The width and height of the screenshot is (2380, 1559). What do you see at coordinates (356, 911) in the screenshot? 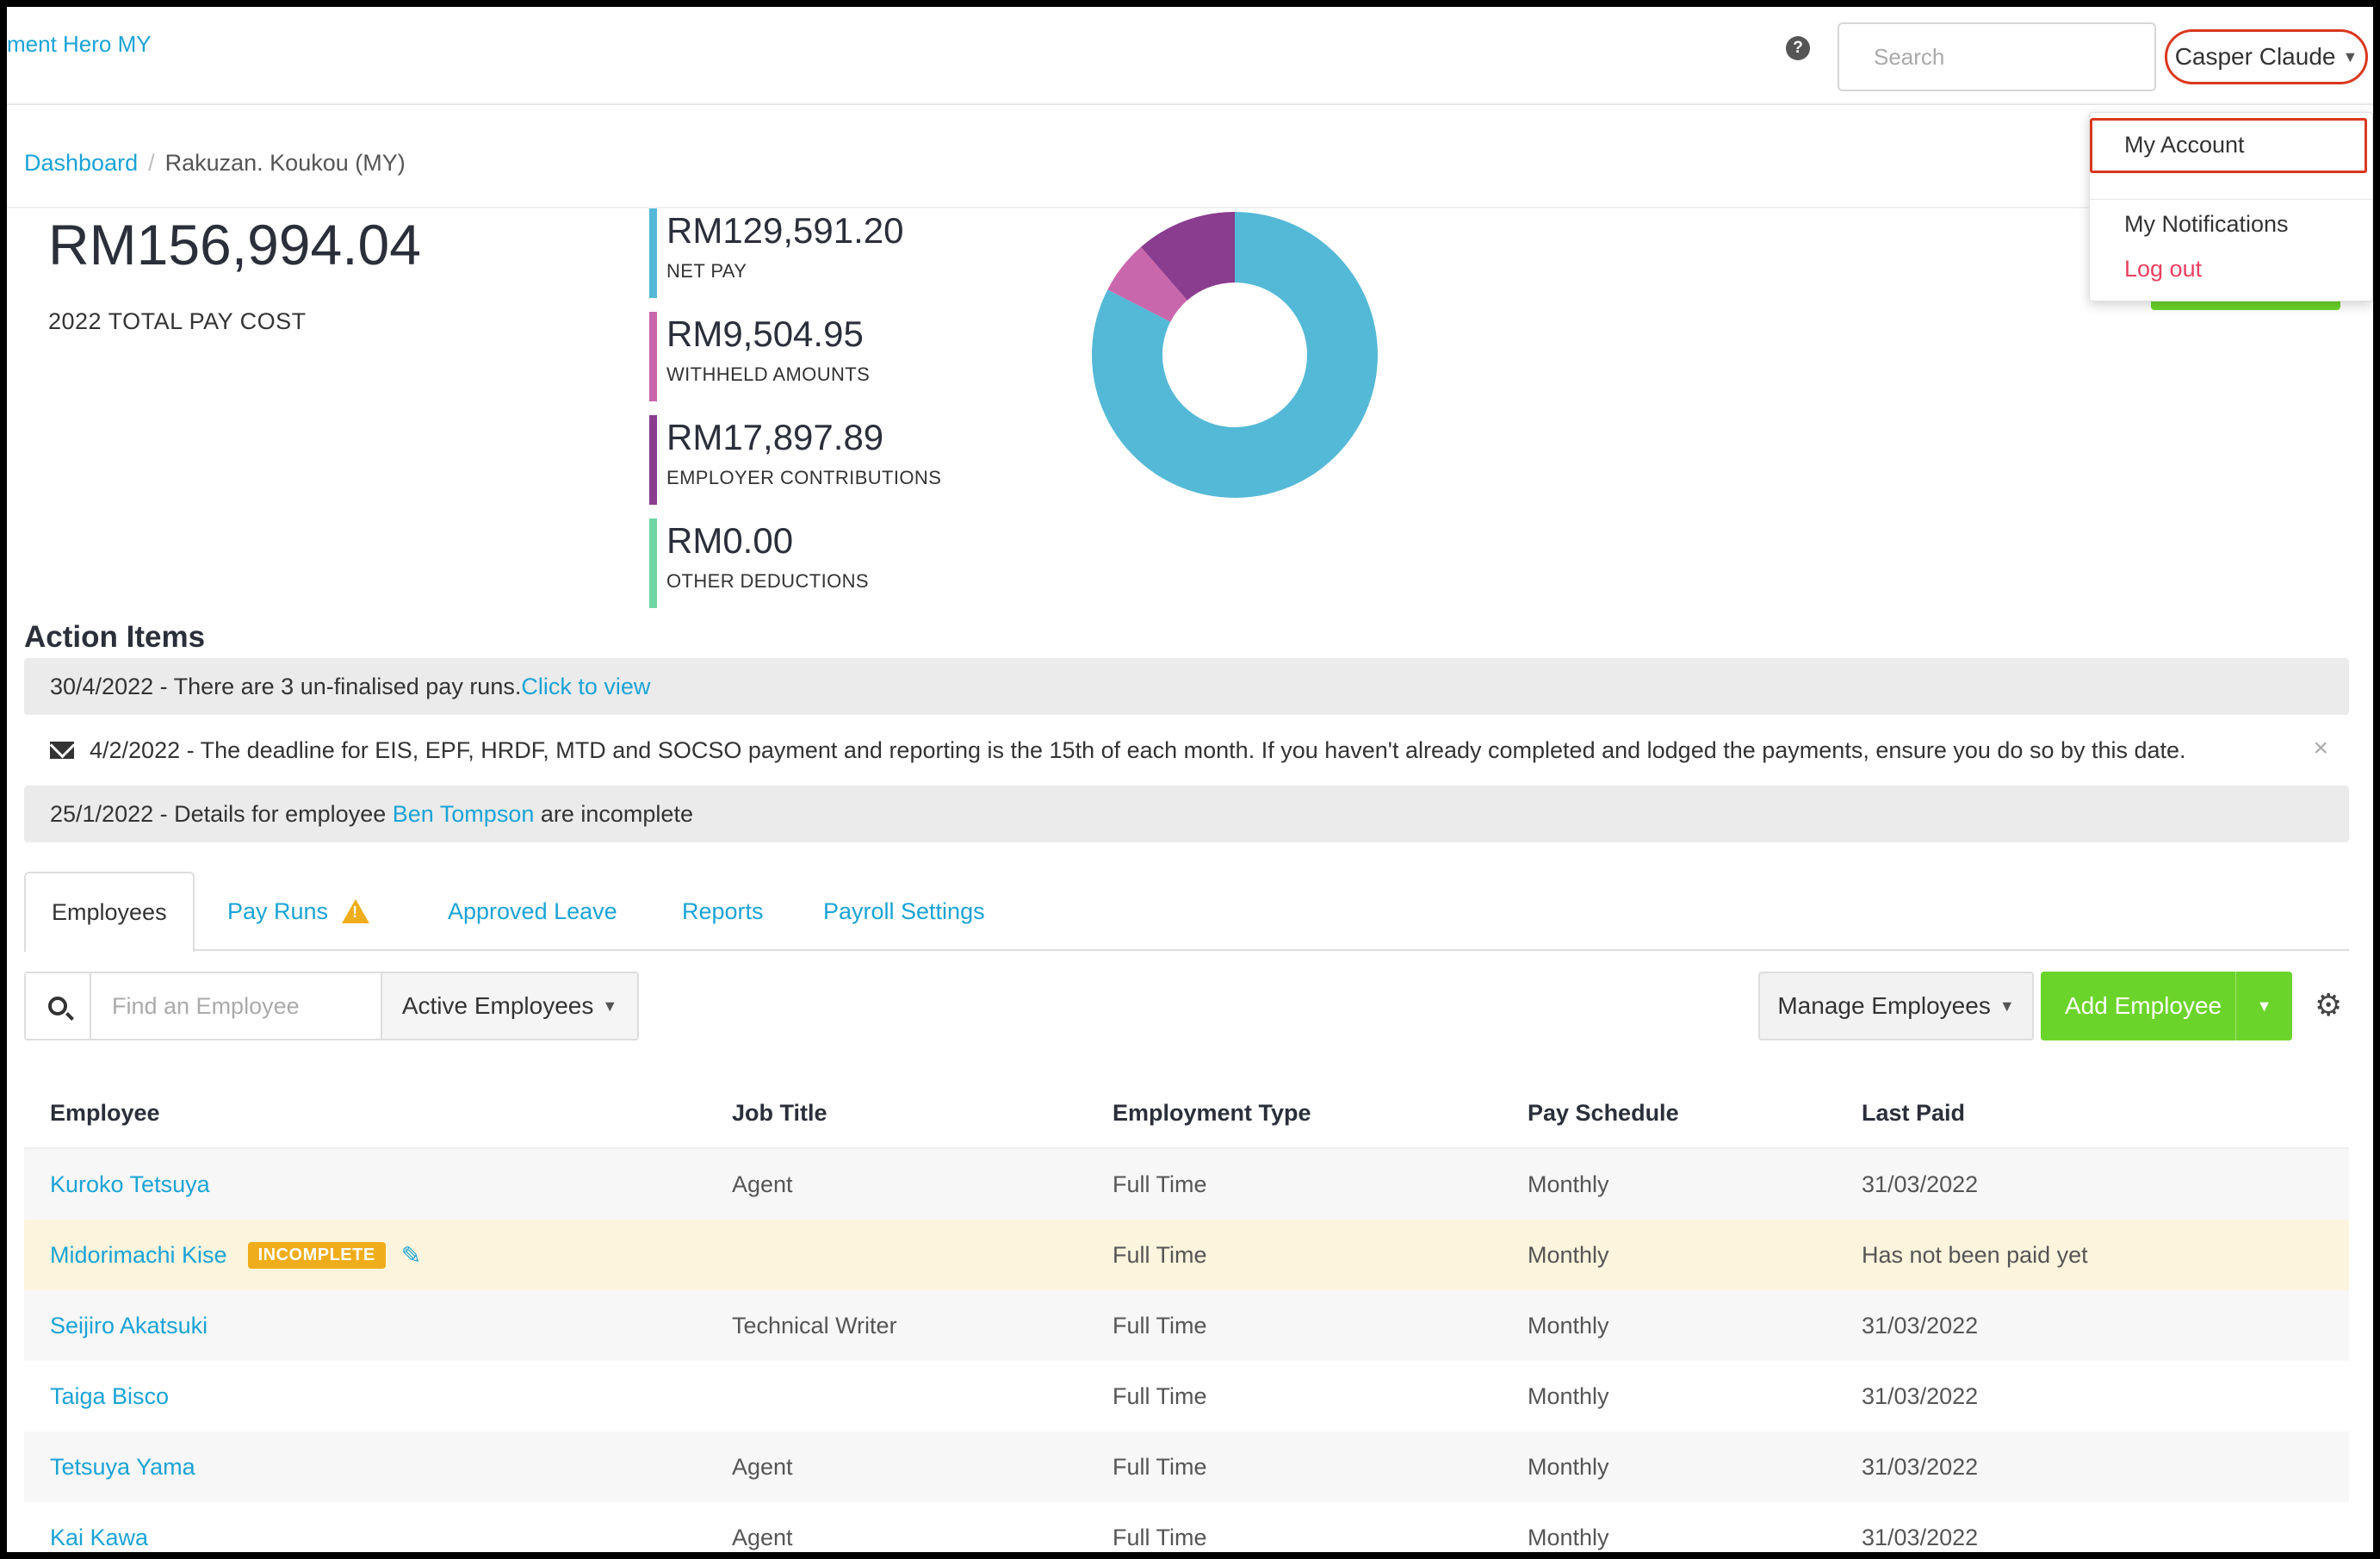
I see `warning-icon` at bounding box center [356, 911].